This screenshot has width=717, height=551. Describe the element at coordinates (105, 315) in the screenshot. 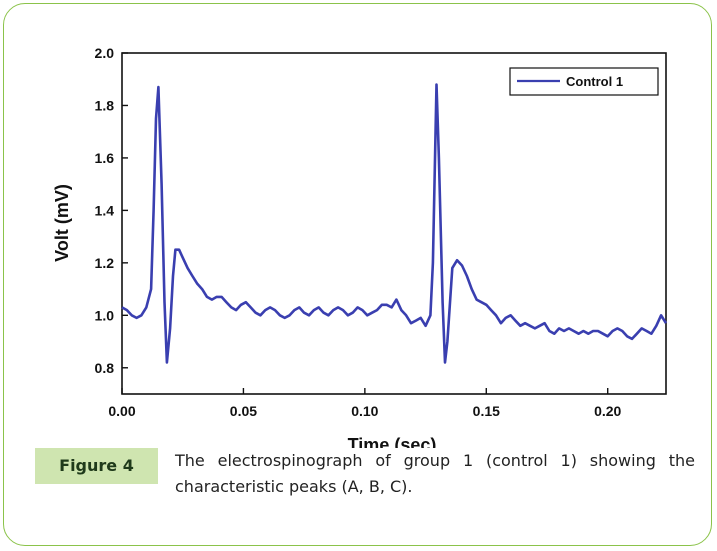

I see `y-tick-label: 1.0` at that location.